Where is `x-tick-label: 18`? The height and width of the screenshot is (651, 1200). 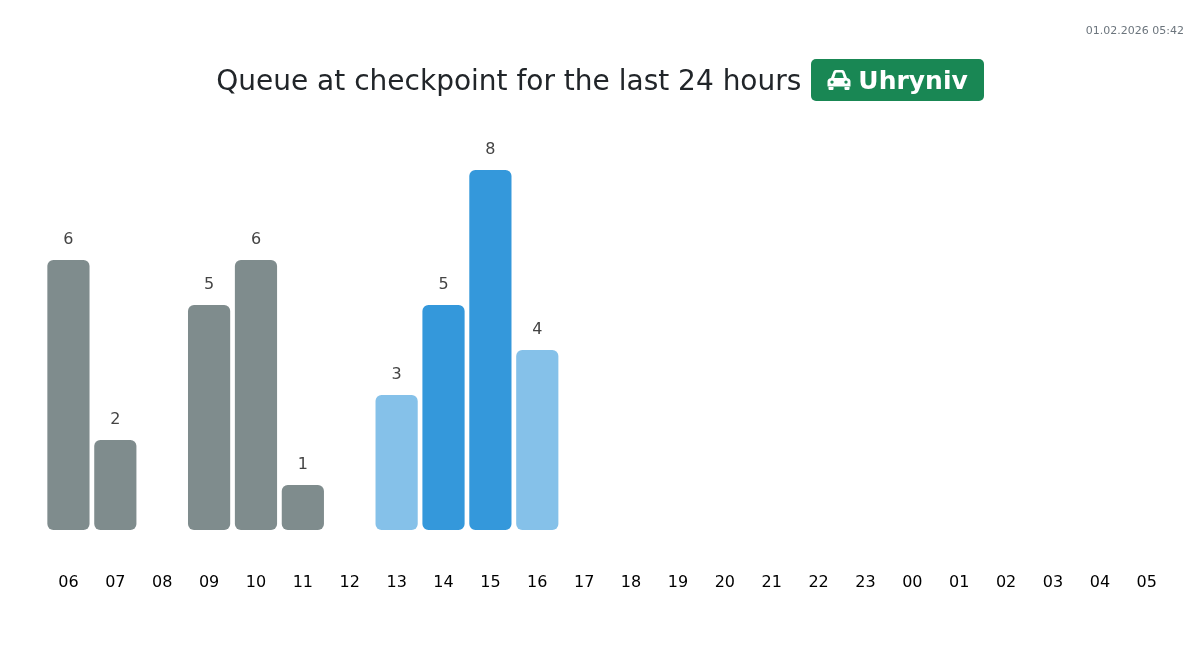
x-tick-label: 18 is located at coordinates (631, 581).